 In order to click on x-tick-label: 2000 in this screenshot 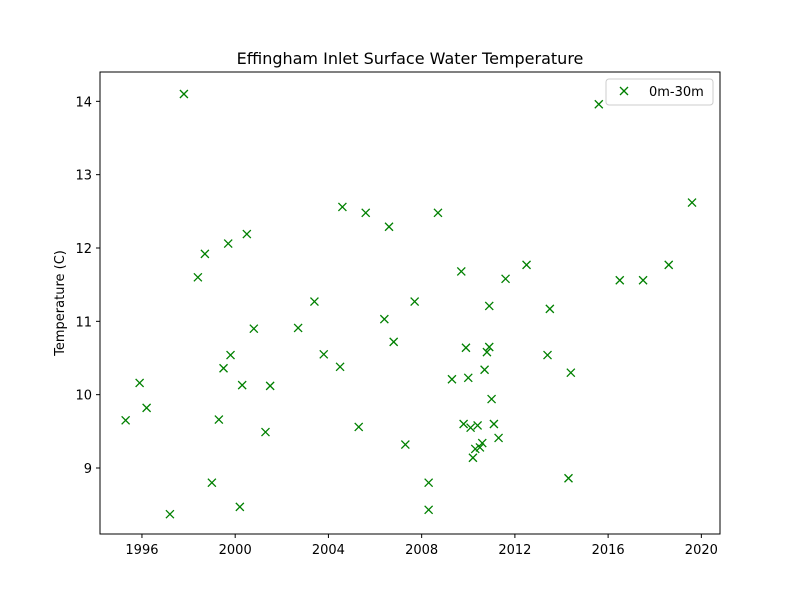, I will do `click(235, 550)`.